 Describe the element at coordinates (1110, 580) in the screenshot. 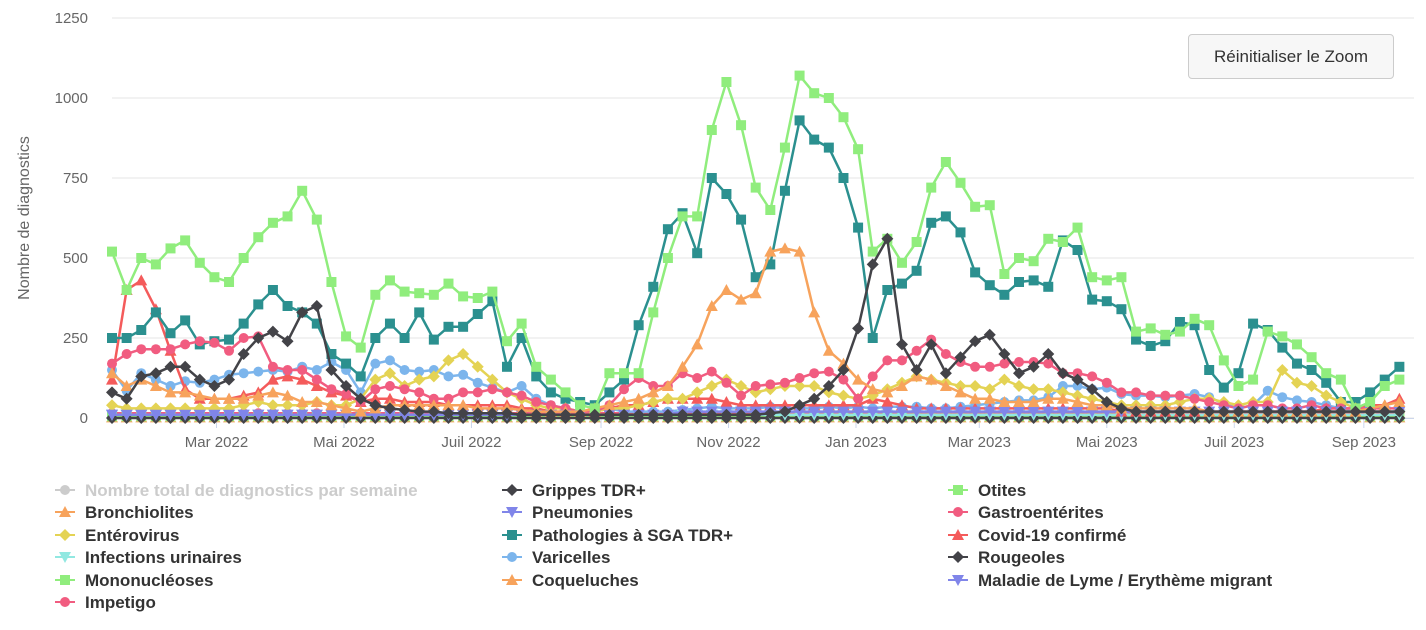

I see `legend-item: Maladie de Lyme / Erythème migrant` at that location.